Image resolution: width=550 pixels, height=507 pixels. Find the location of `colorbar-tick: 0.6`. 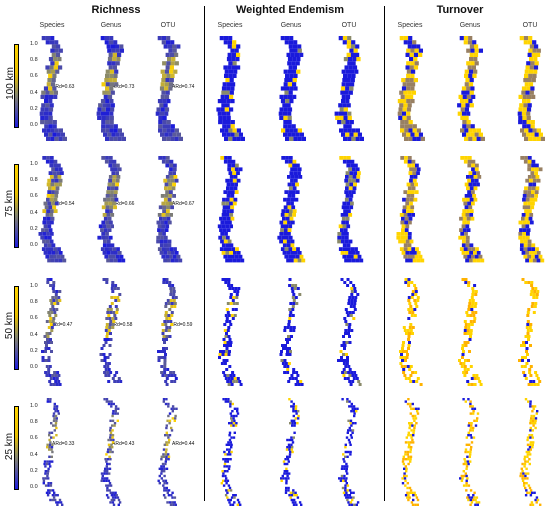

colorbar-tick: 0.6 is located at coordinates (34, 76).